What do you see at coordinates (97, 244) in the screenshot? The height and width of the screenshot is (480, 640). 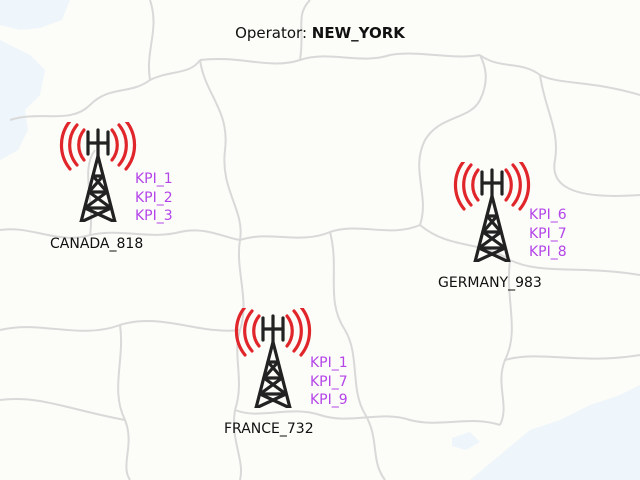 I see `site-label: CANADA_818` at bounding box center [97, 244].